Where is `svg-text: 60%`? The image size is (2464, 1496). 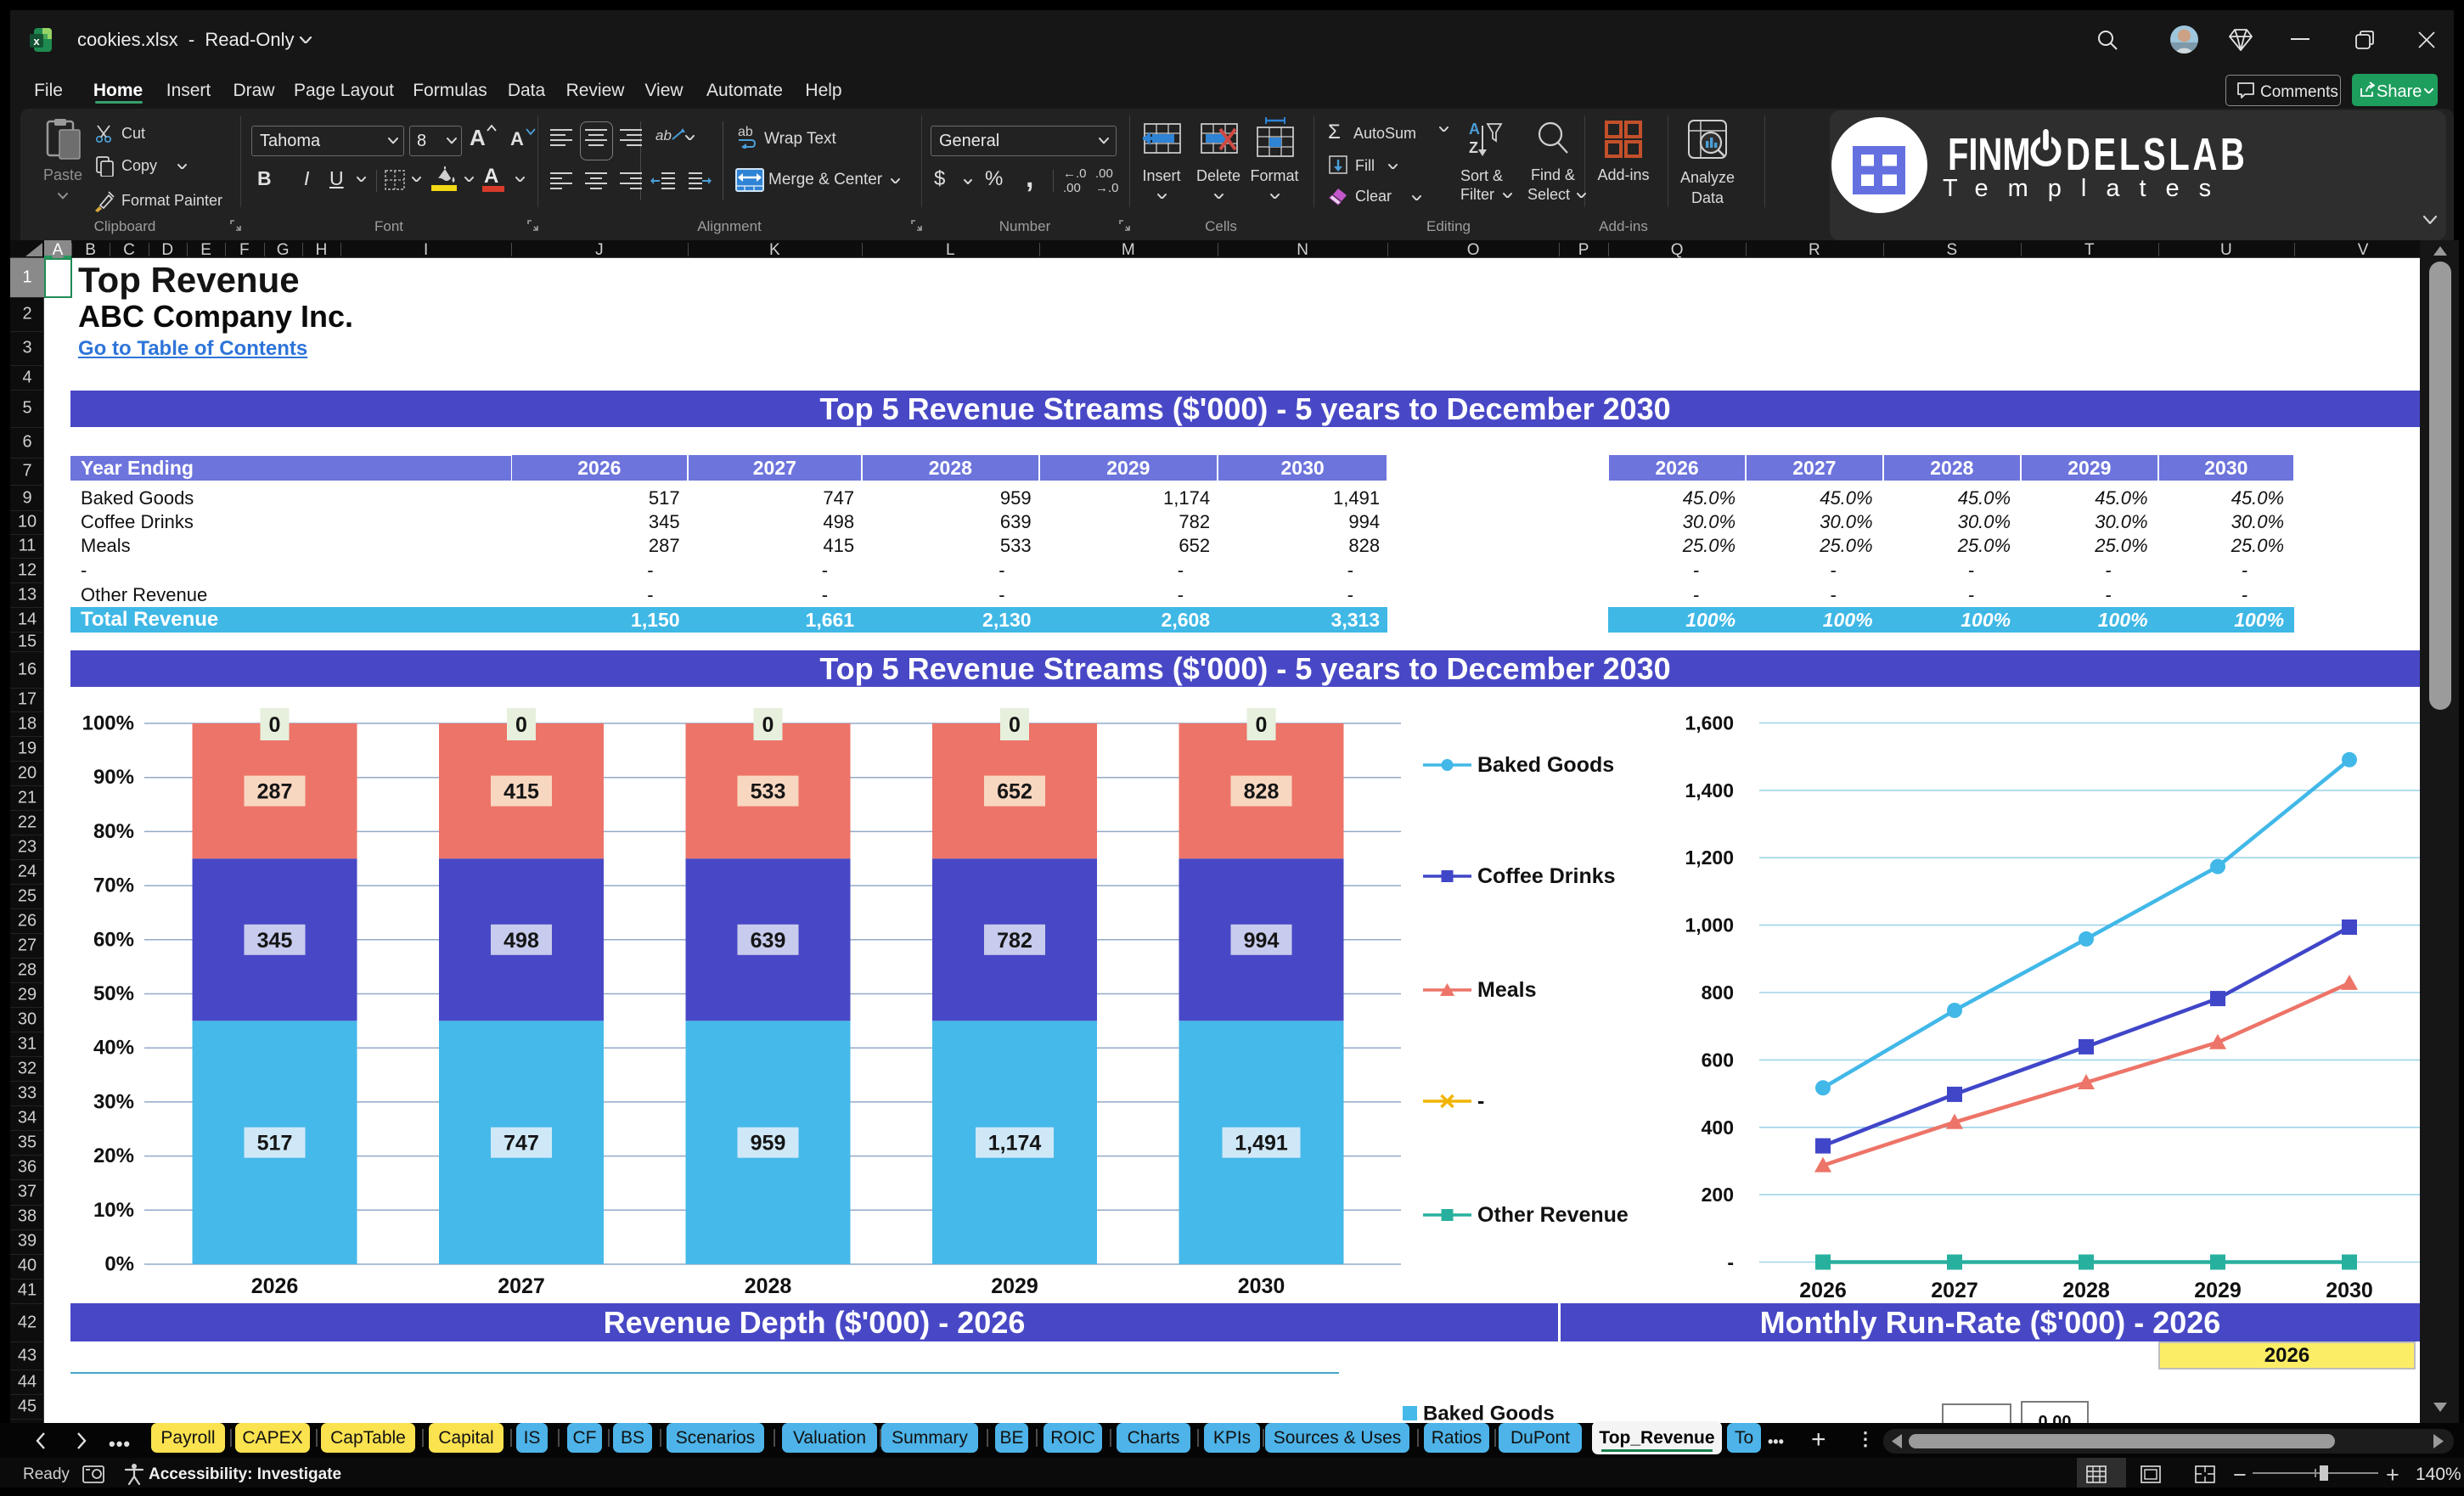
svg-text: 60% is located at coordinates (113, 939).